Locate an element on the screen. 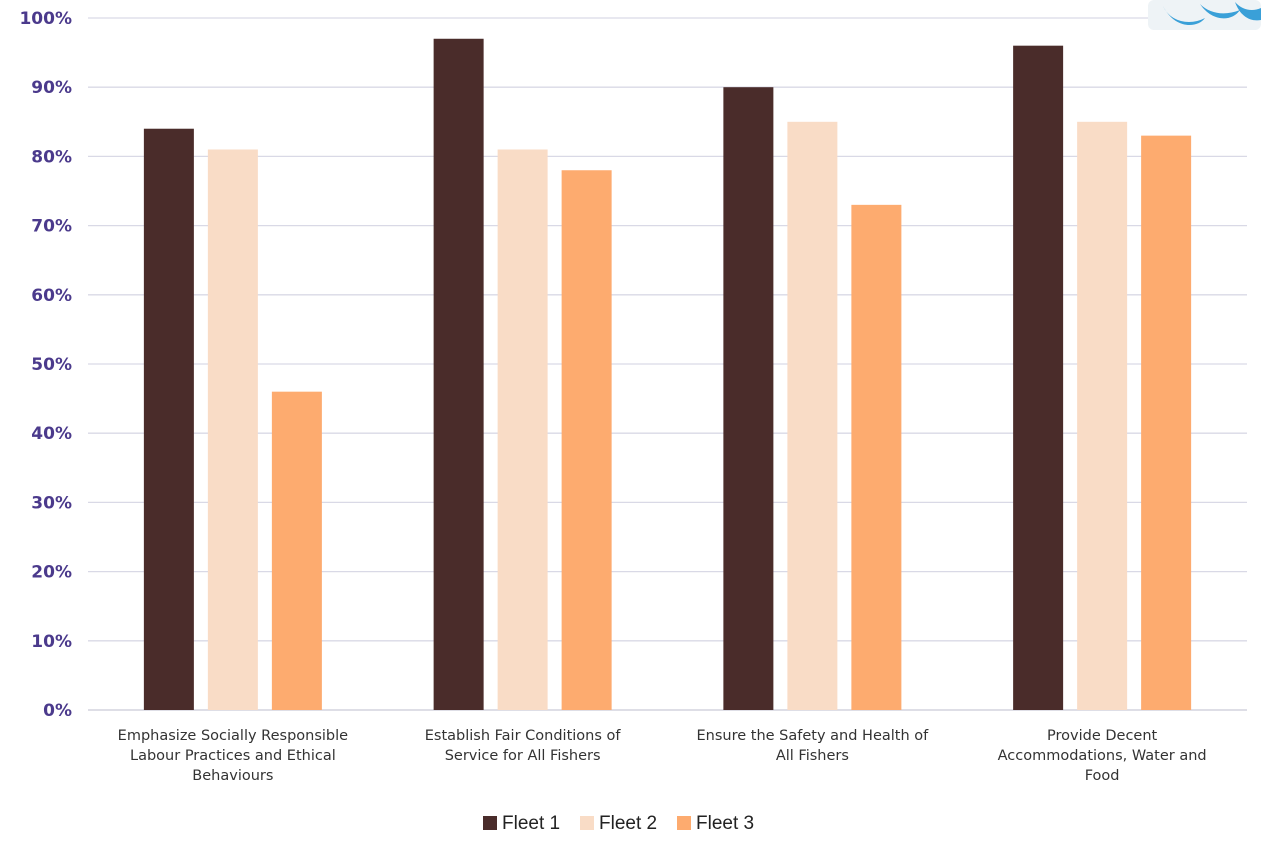 This screenshot has height=842, width=1261. y-tick-label: 40% is located at coordinates (51, 434).